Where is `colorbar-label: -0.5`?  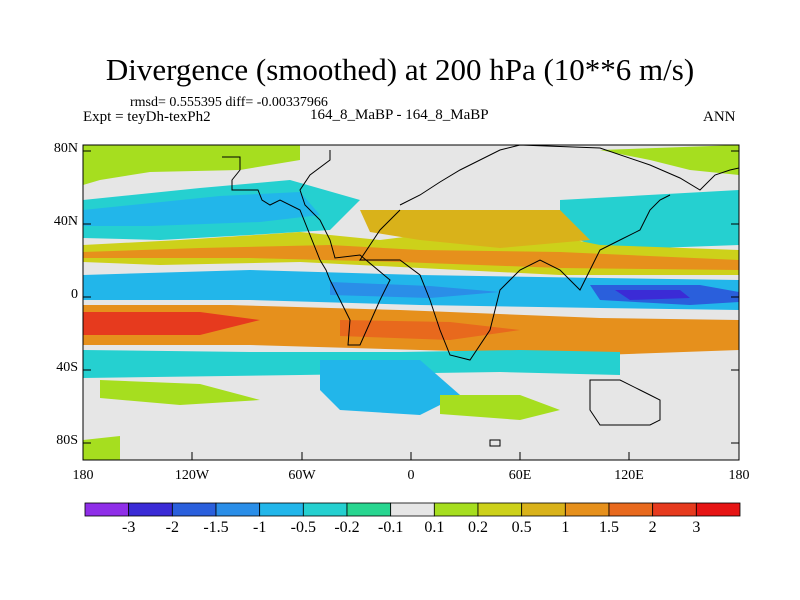
colorbar-label: -0.5 is located at coordinates (303, 527).